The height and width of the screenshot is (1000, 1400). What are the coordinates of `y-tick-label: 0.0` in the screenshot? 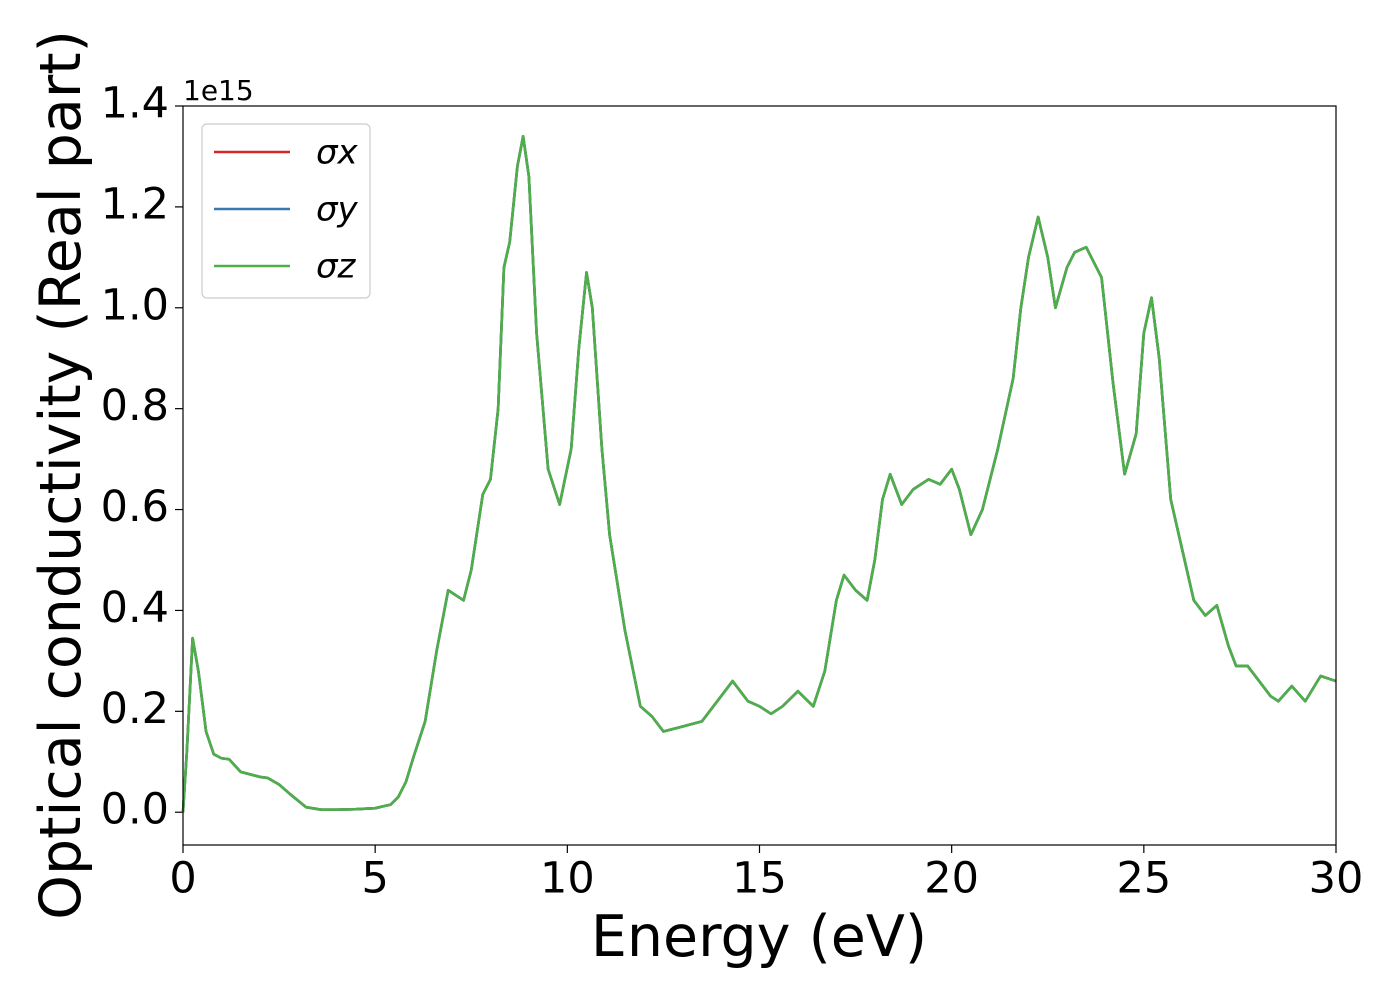 It's located at (135, 810).